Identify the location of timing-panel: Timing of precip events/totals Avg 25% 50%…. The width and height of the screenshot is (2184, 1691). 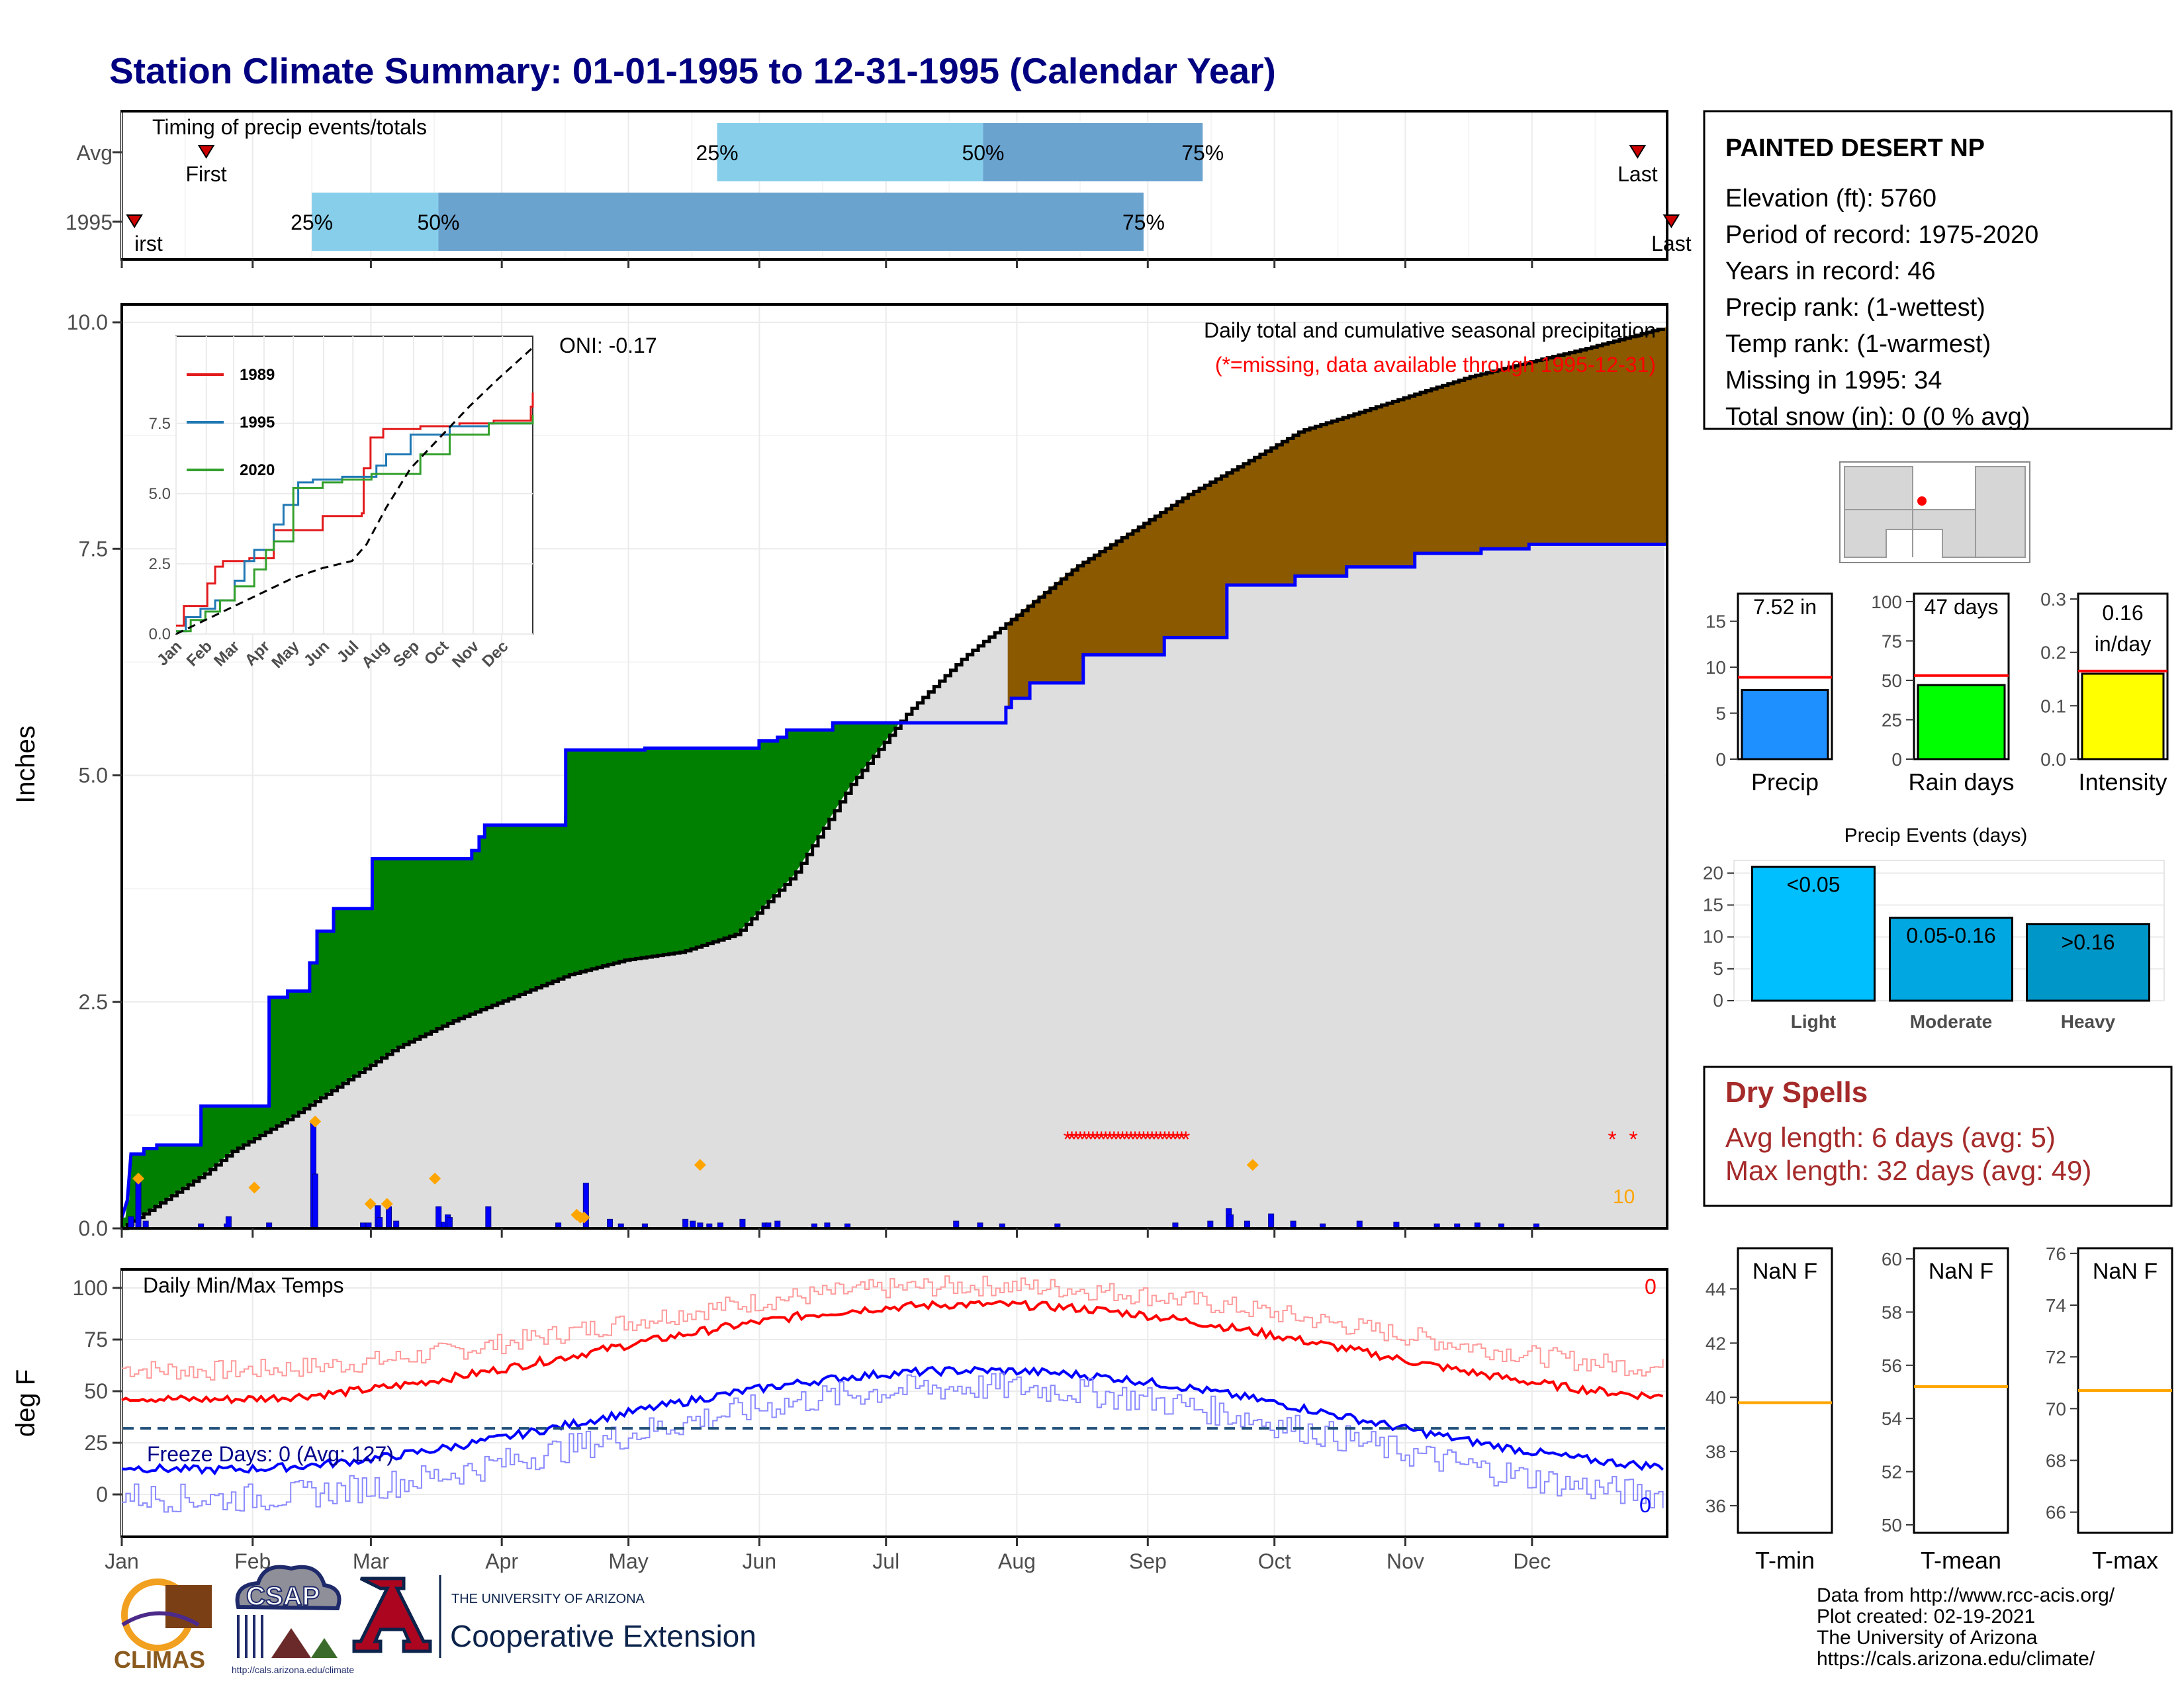
(879, 189).